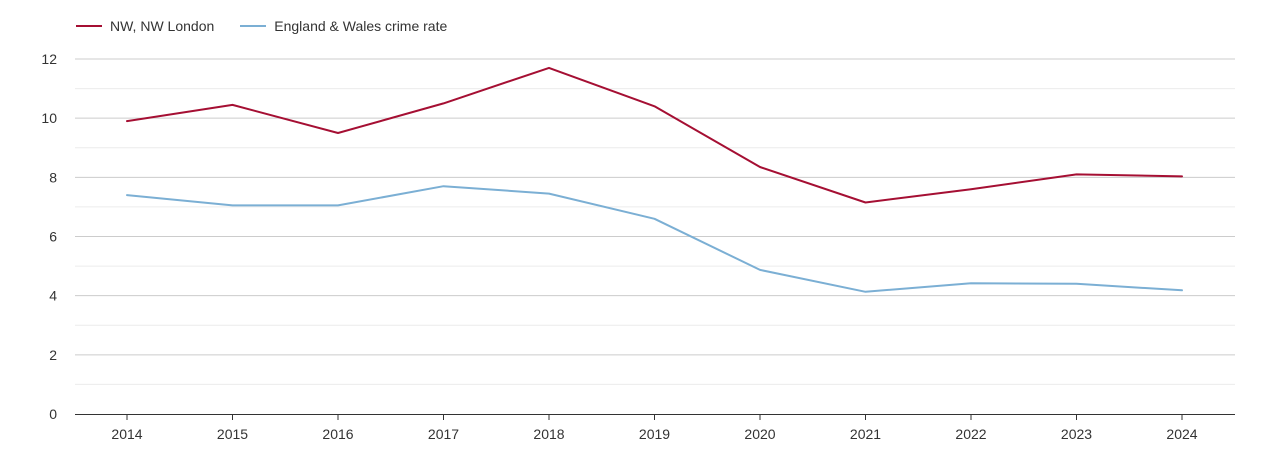 This screenshot has height=450, width=1270. What do you see at coordinates (443, 434) in the screenshot?
I see `x-tick-label: 2017` at bounding box center [443, 434].